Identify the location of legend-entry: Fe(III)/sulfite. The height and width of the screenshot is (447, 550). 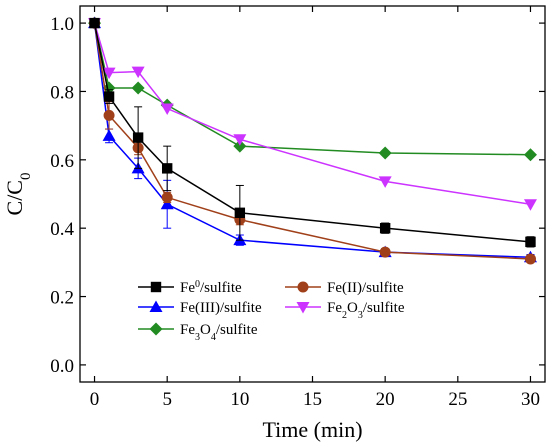
(200, 308).